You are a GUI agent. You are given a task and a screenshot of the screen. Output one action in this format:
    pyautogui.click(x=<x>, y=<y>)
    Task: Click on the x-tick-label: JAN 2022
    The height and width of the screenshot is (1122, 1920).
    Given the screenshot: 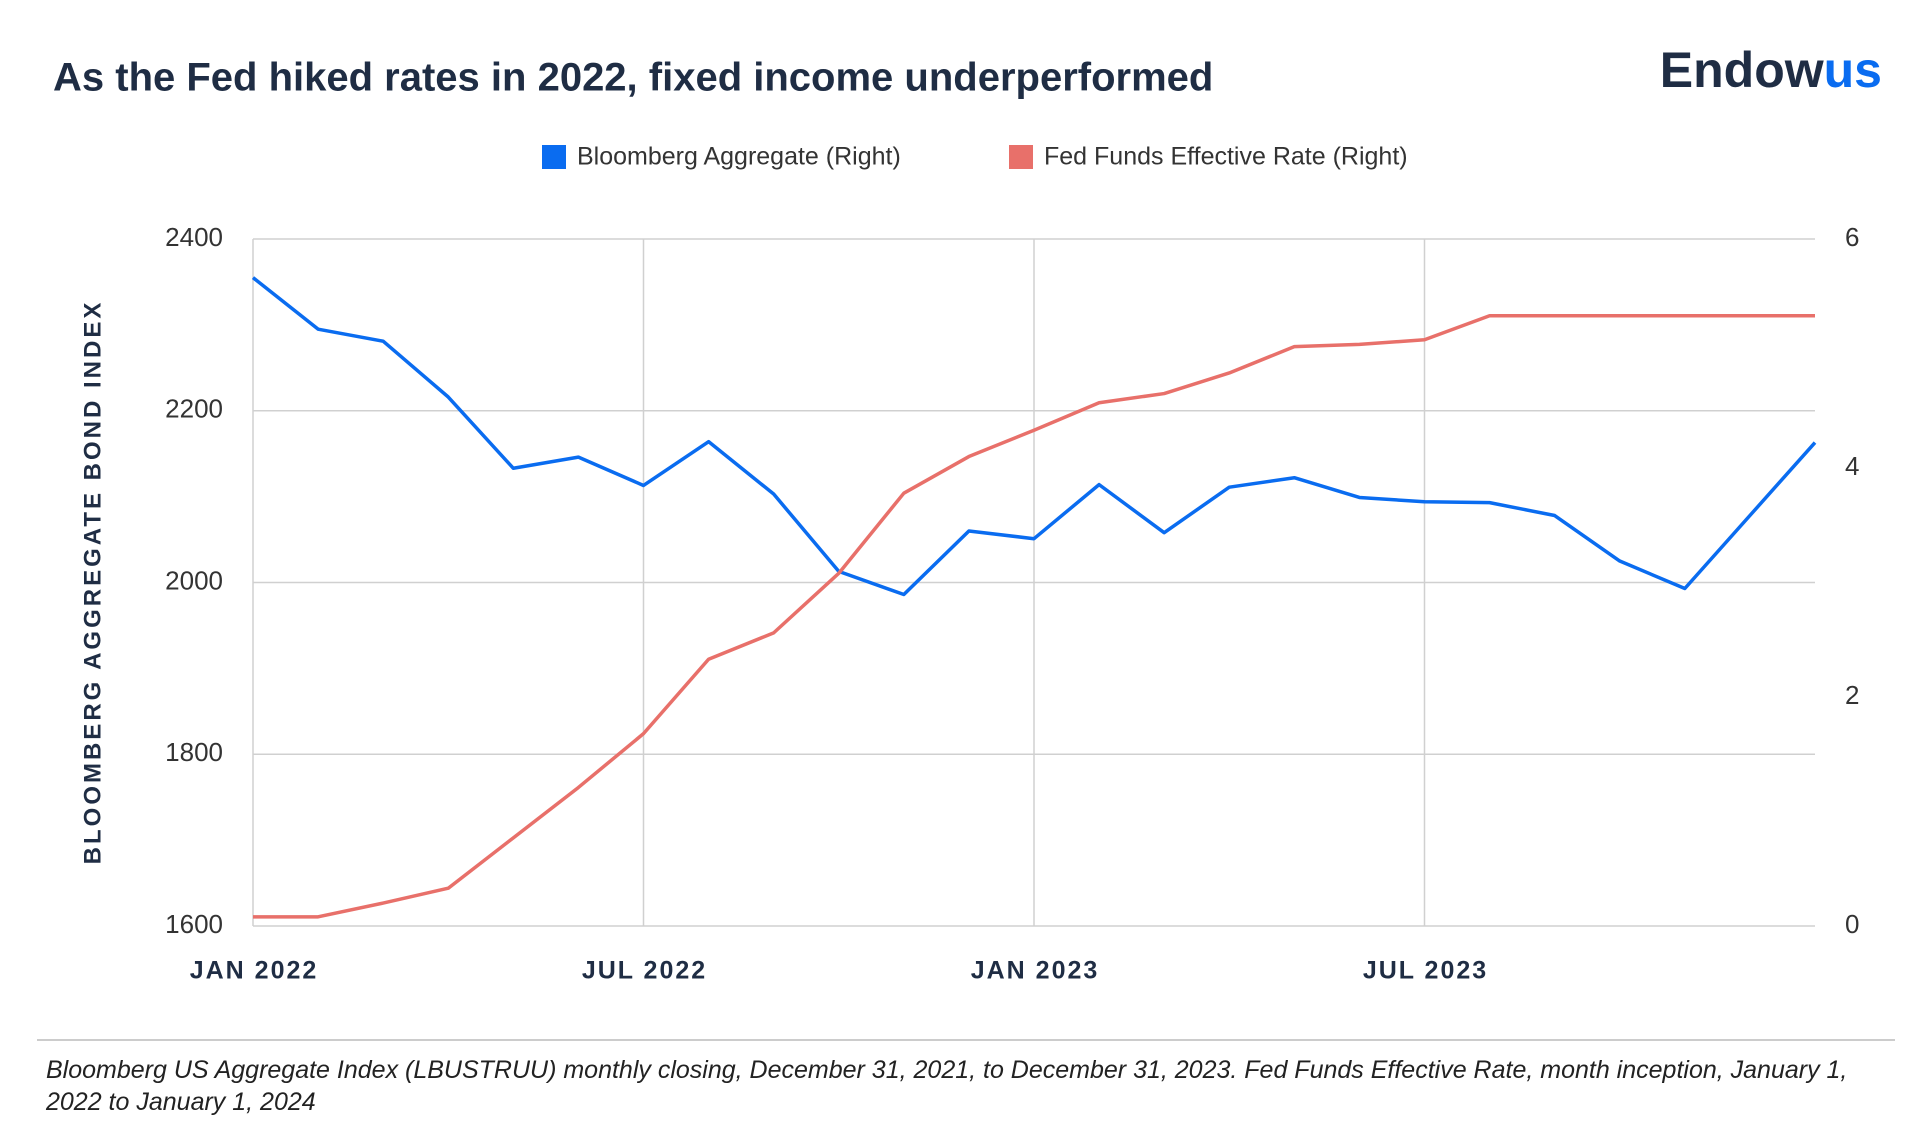 What is the action you would take?
    pyautogui.click(x=254, y=971)
    